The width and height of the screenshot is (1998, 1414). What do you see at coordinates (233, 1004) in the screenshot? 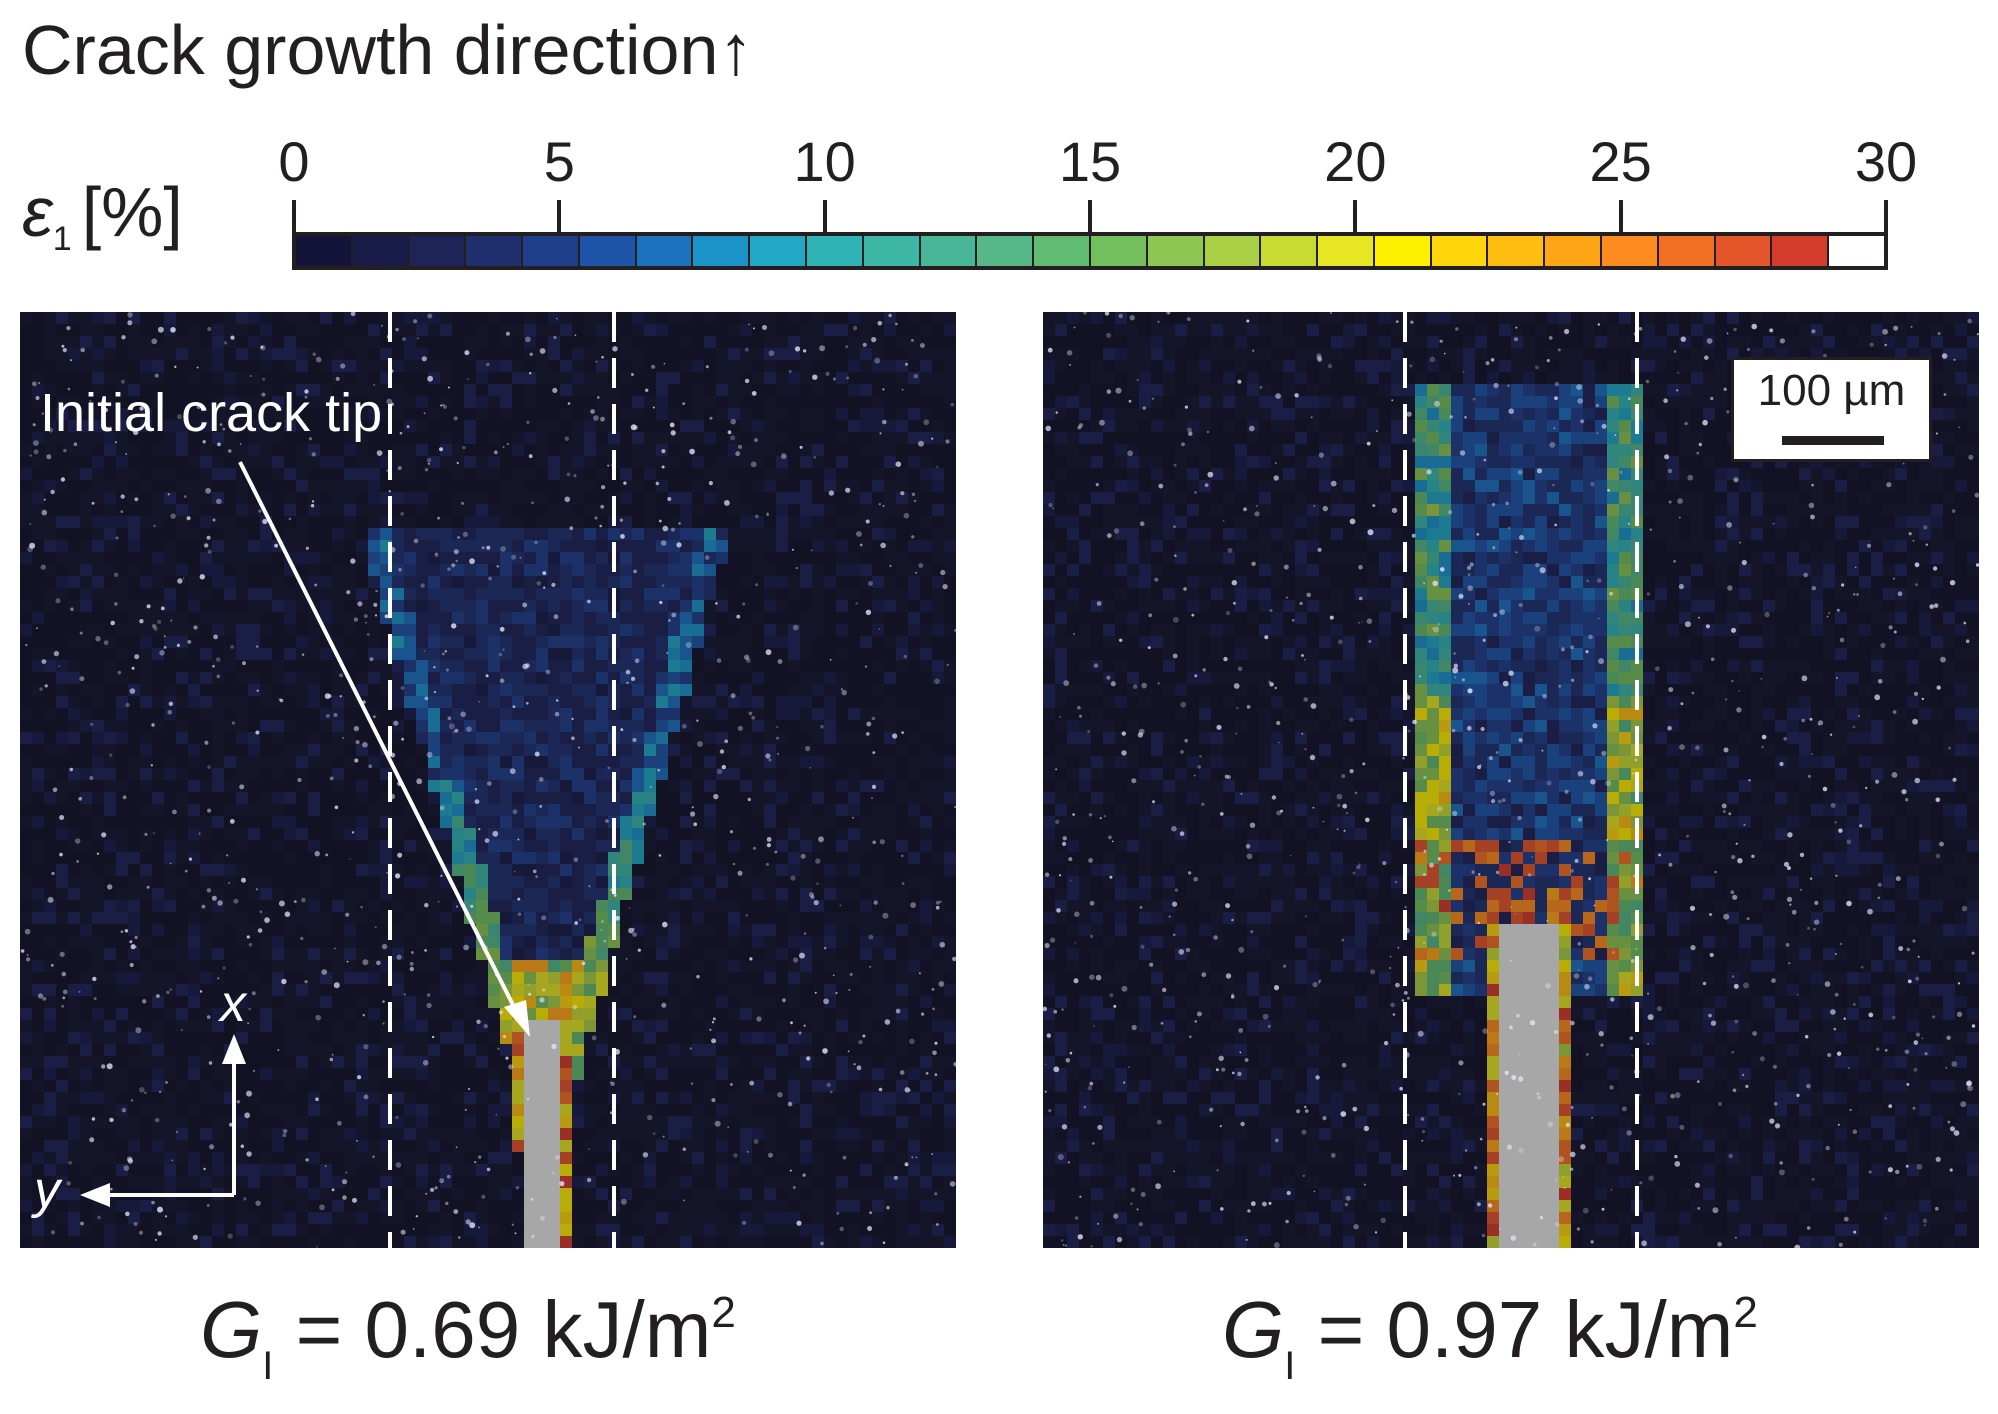
I see `axis-label-x: x` at bounding box center [233, 1004].